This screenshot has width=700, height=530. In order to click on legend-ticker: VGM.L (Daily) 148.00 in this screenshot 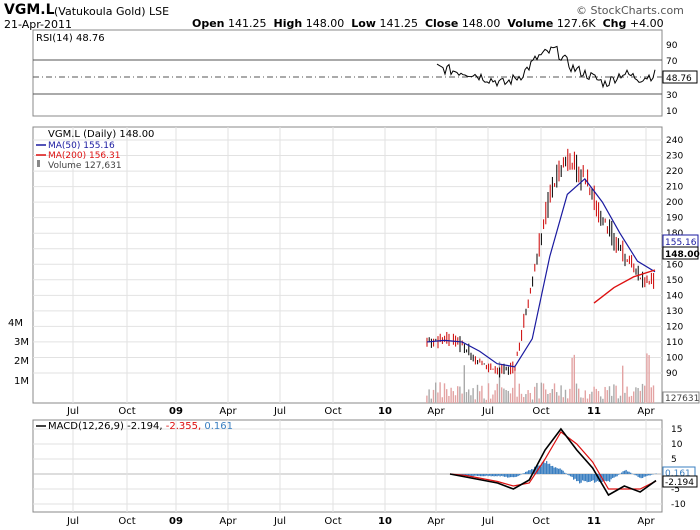, I will do `click(101, 134)`.